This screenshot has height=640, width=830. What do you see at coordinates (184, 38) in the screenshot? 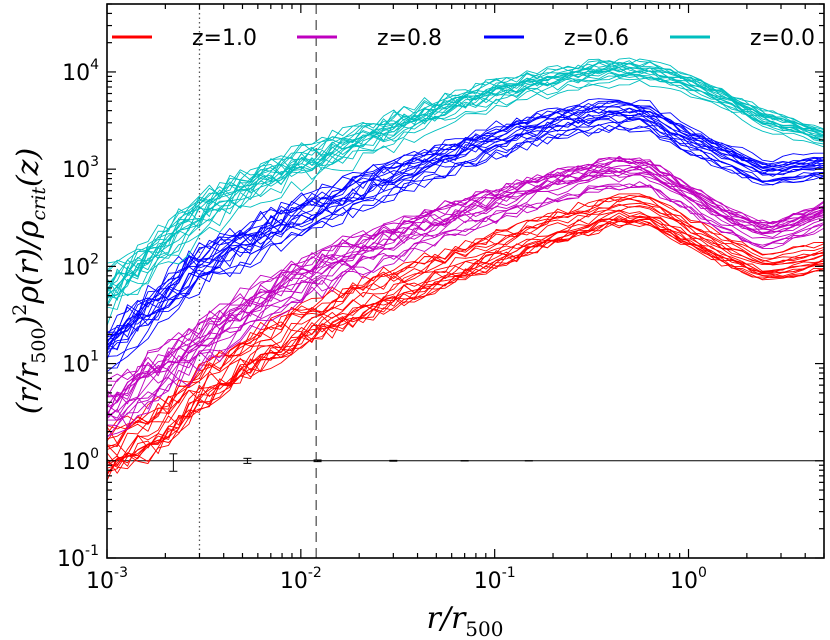
I see `legend-entry-z=1.0: z=1.0` at bounding box center [184, 38].